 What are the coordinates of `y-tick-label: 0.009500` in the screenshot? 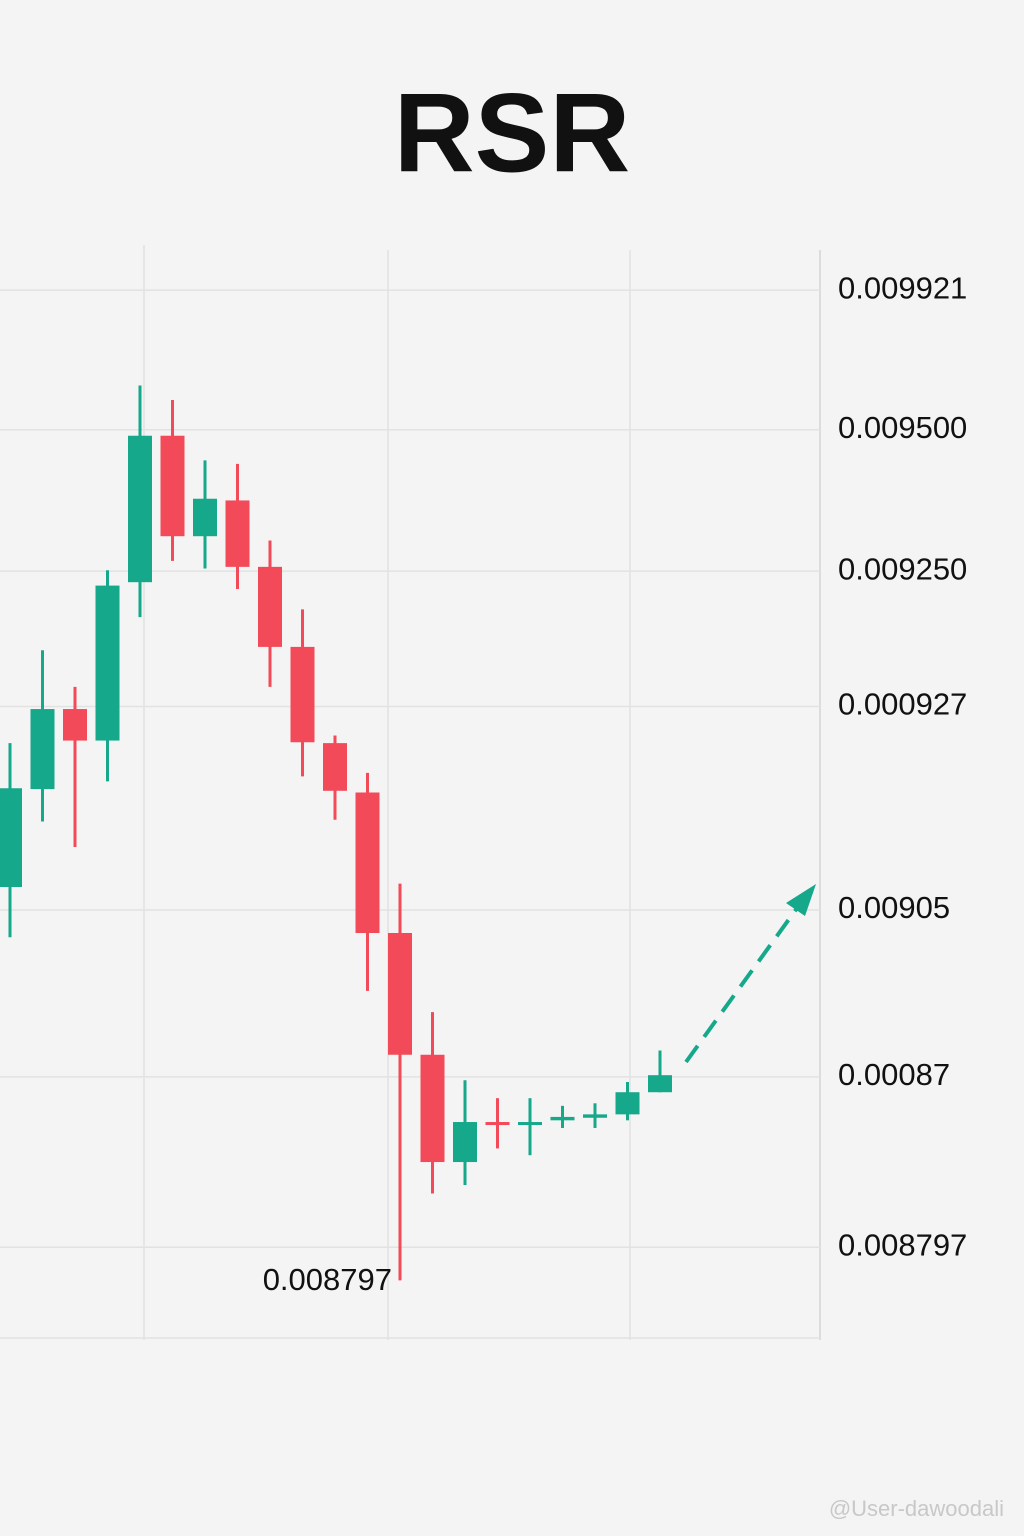 It's located at (902, 427).